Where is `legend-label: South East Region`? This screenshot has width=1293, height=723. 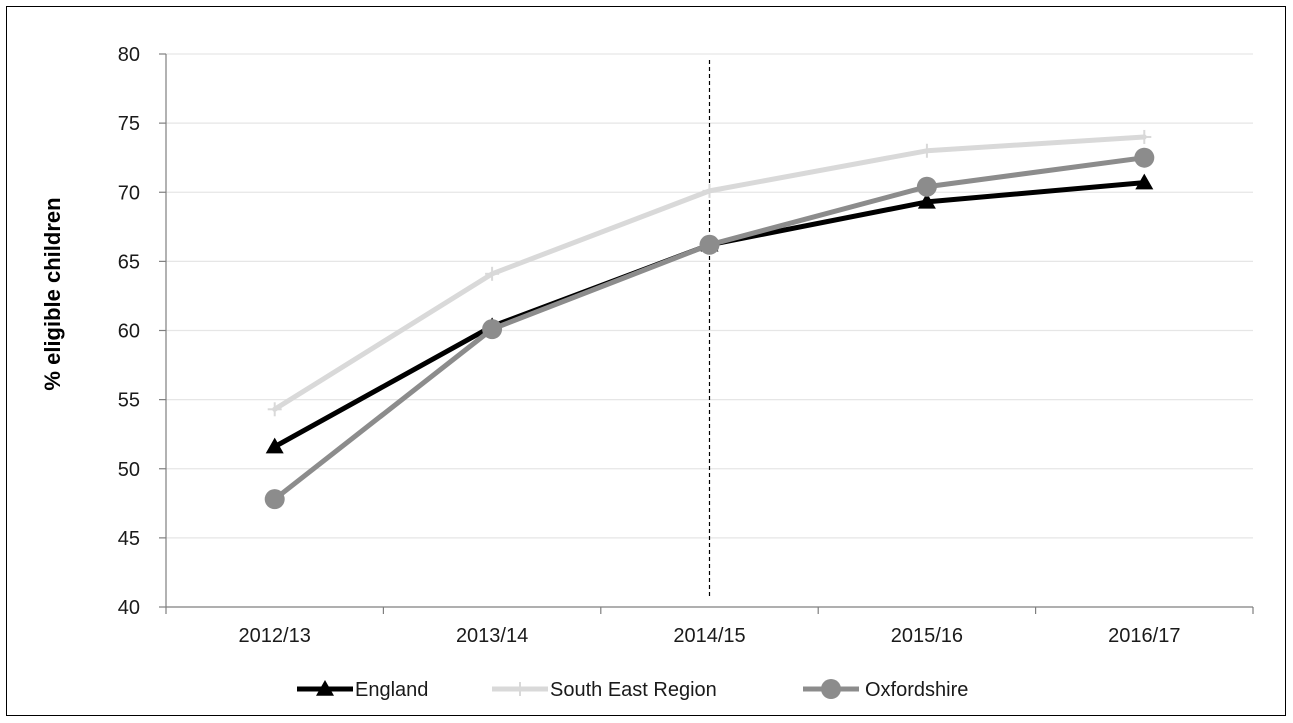 legend-label: South East Region is located at coordinates (633, 690).